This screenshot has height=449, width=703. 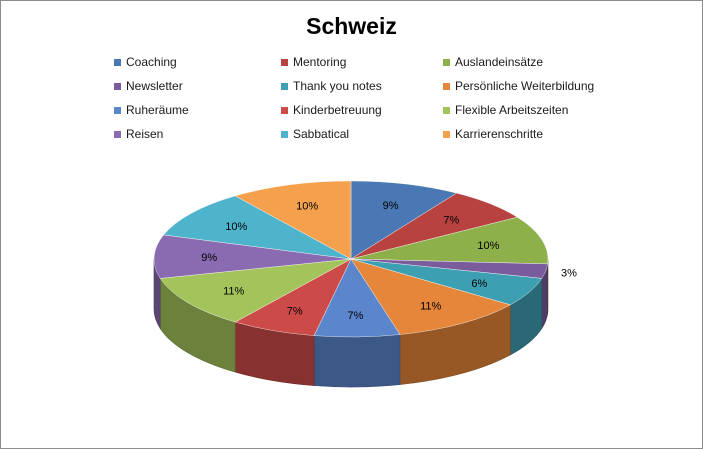 I want to click on legend-item: Newsletter, so click(x=148, y=86).